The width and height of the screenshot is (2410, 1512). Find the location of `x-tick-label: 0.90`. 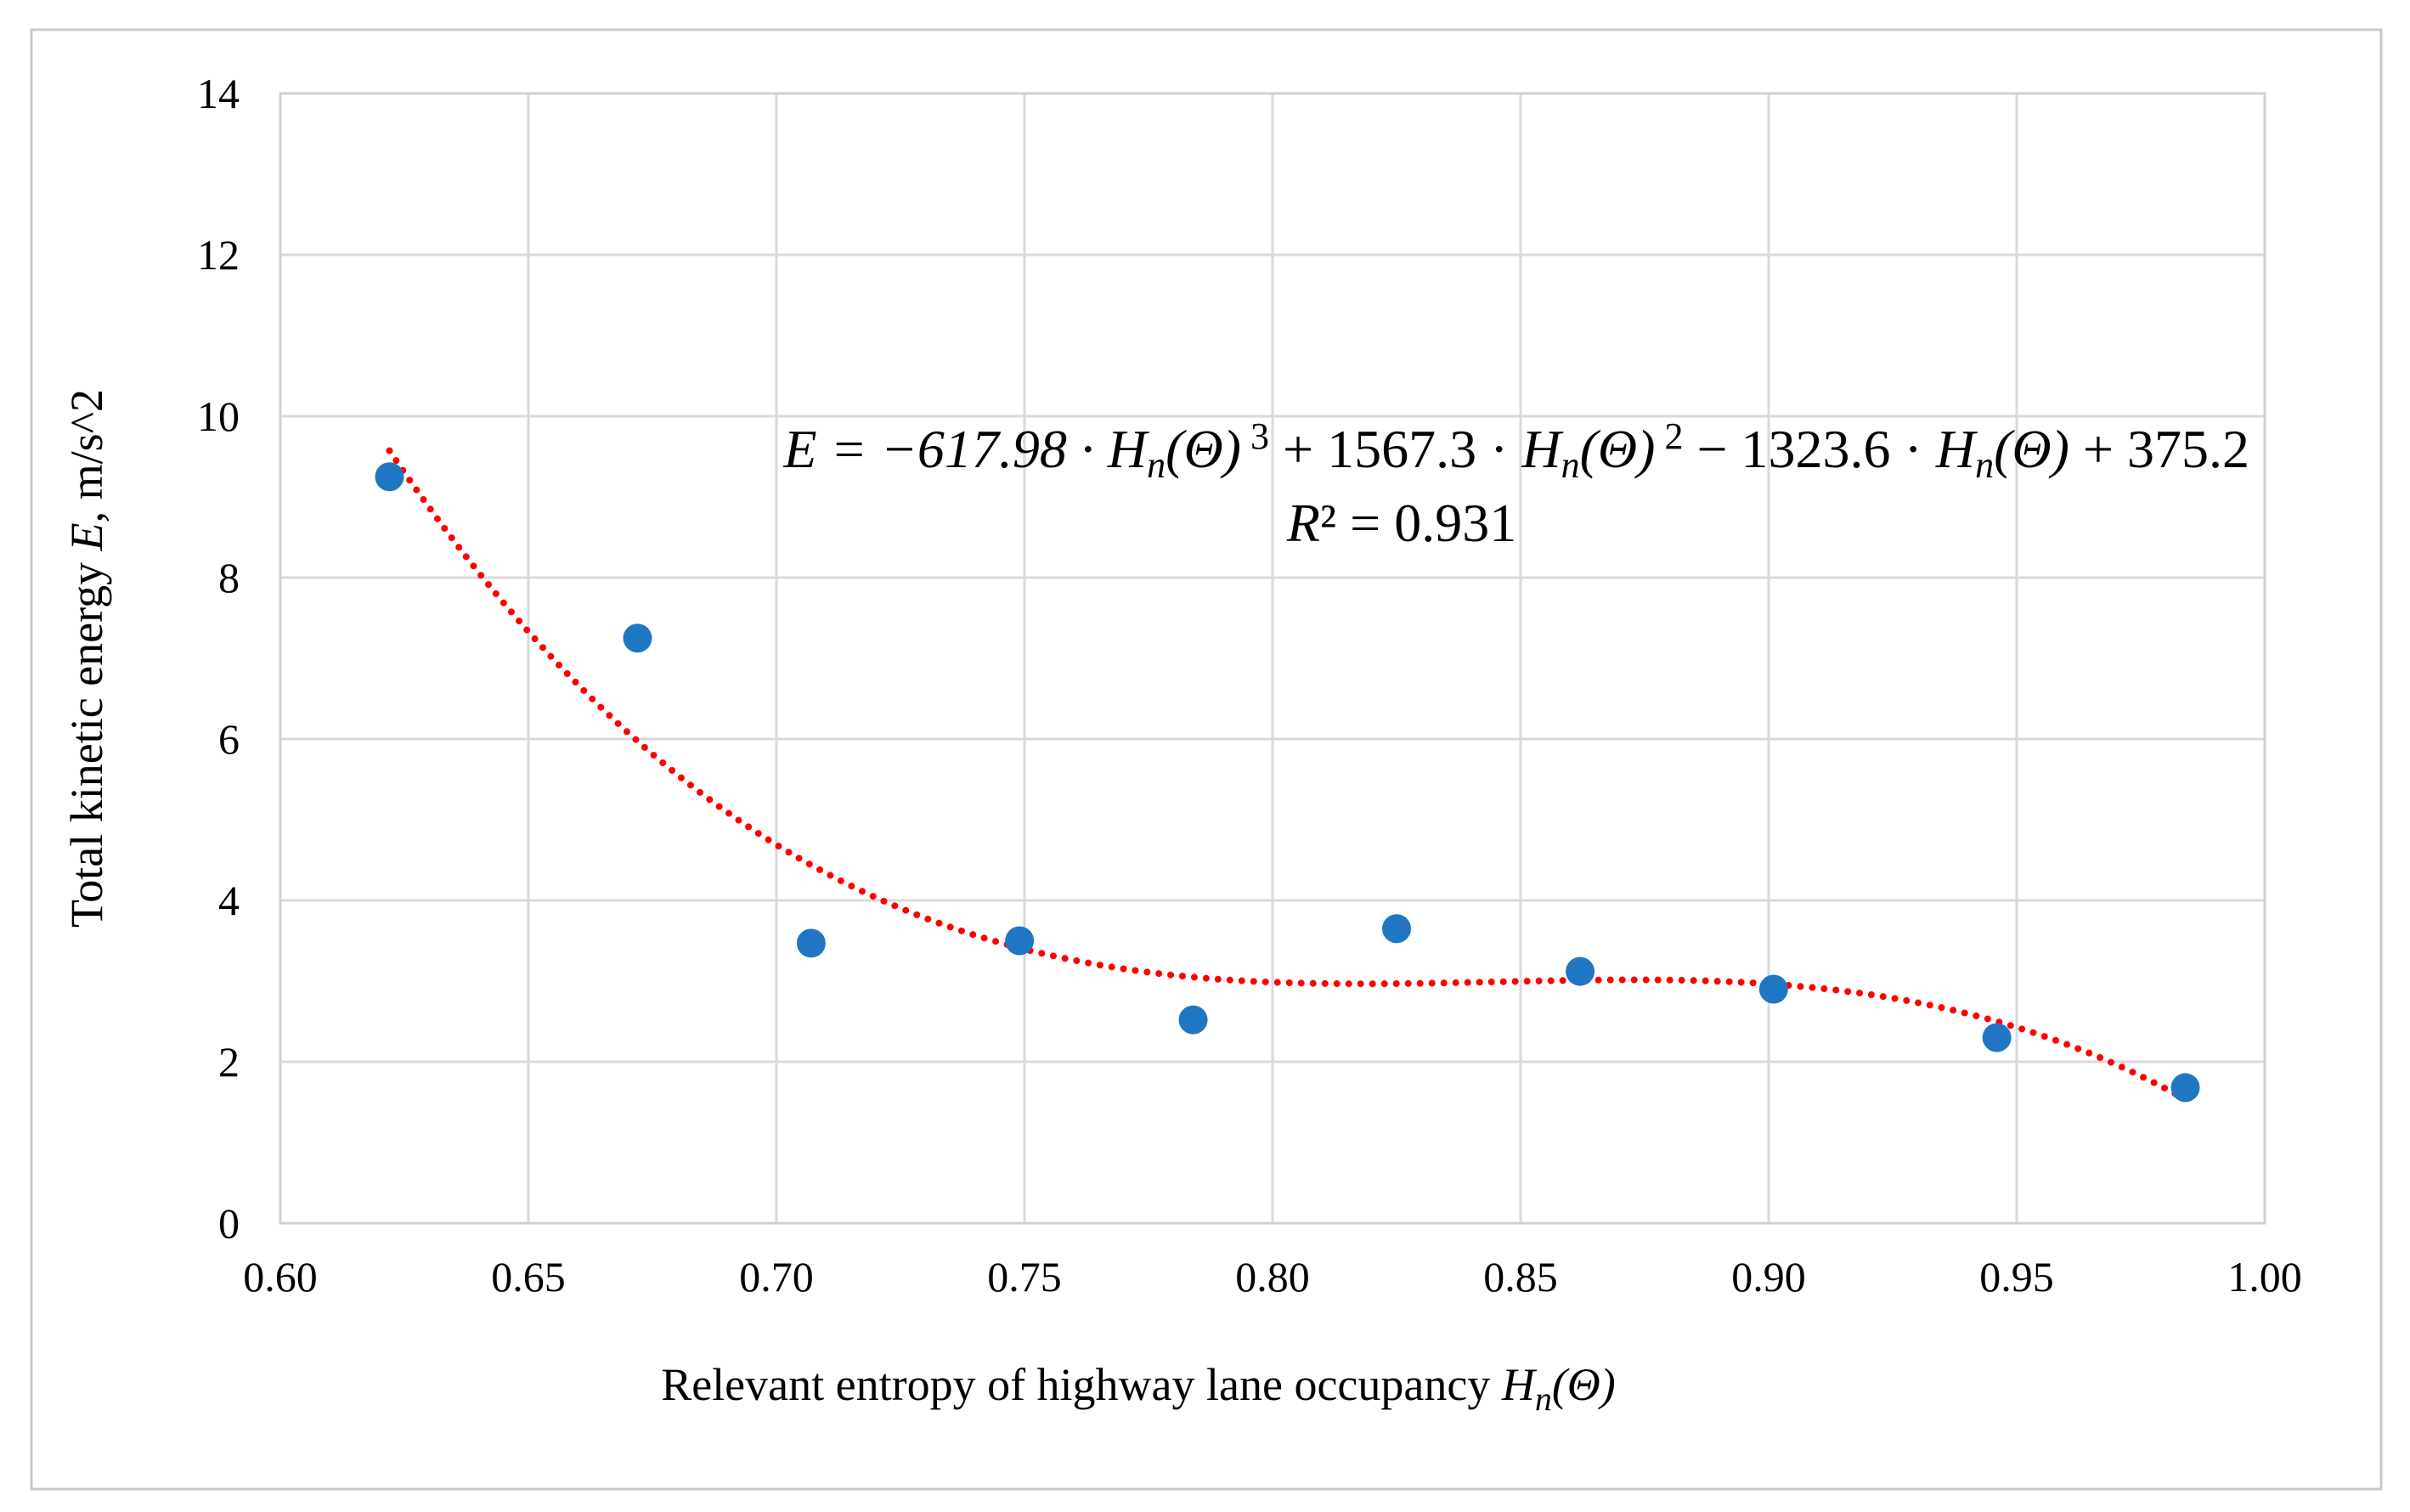

x-tick-label: 0.90 is located at coordinates (1768, 1276).